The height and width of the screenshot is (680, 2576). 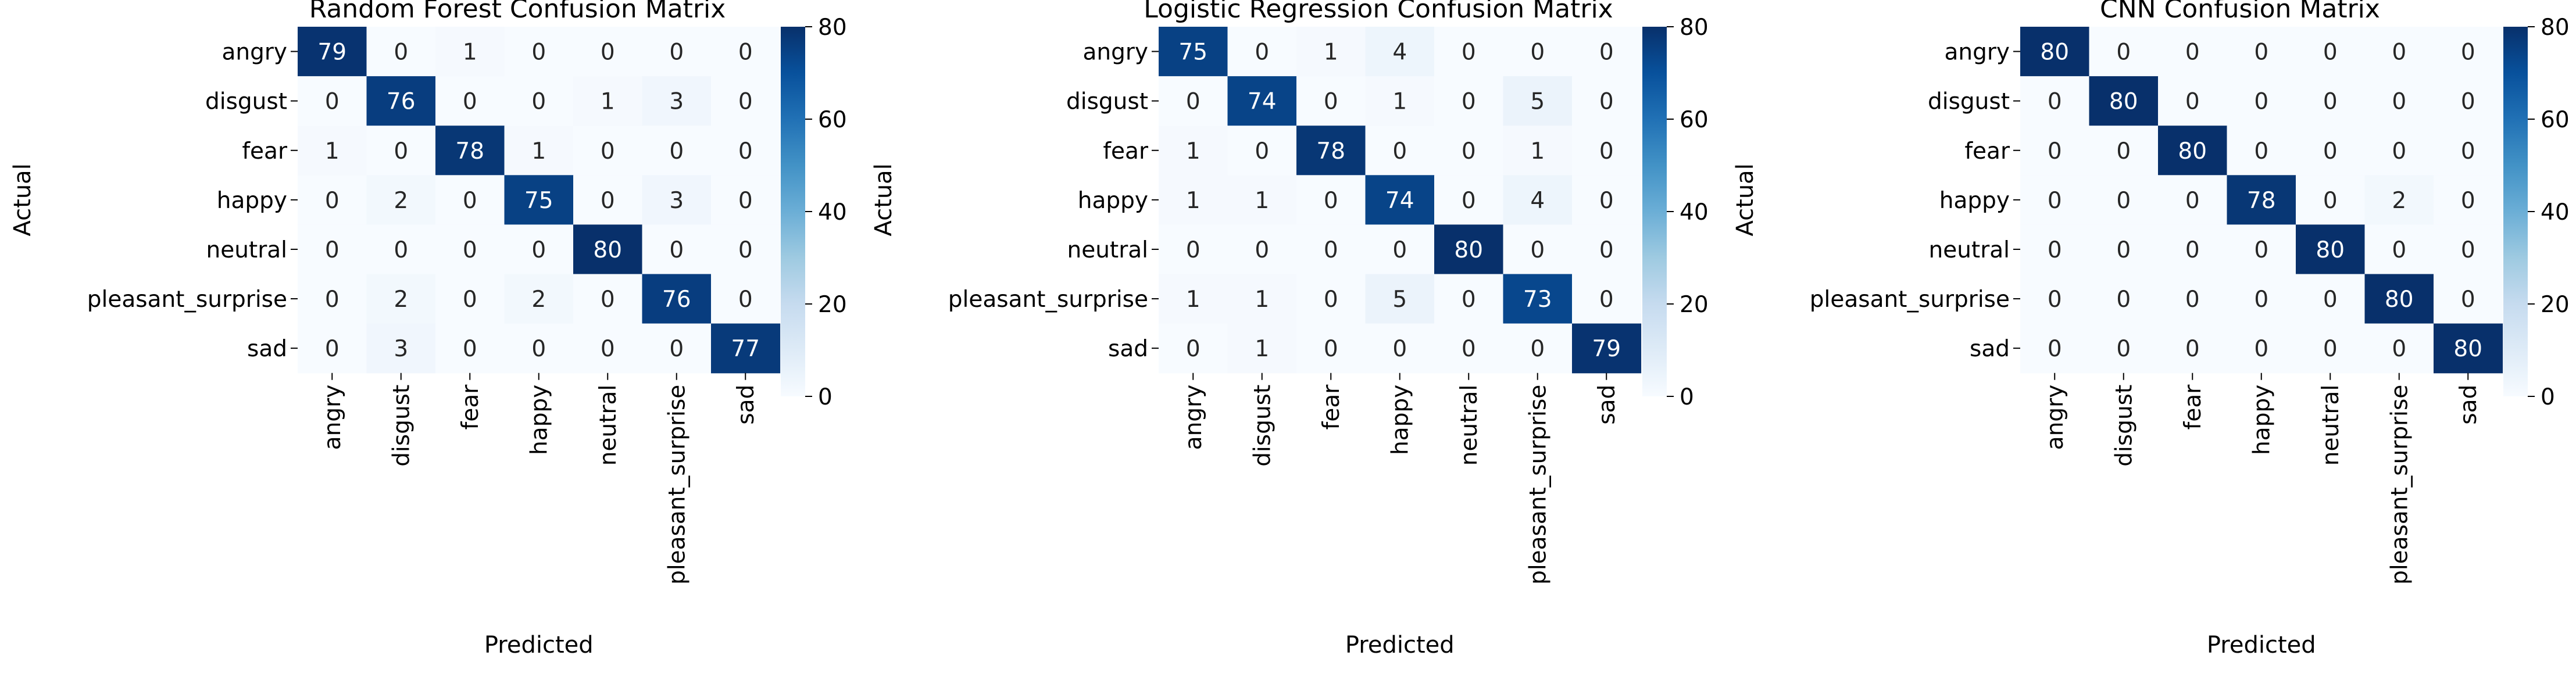 What do you see at coordinates (1263, 426) in the screenshot?
I see `x-tick-label: disgust` at bounding box center [1263, 426].